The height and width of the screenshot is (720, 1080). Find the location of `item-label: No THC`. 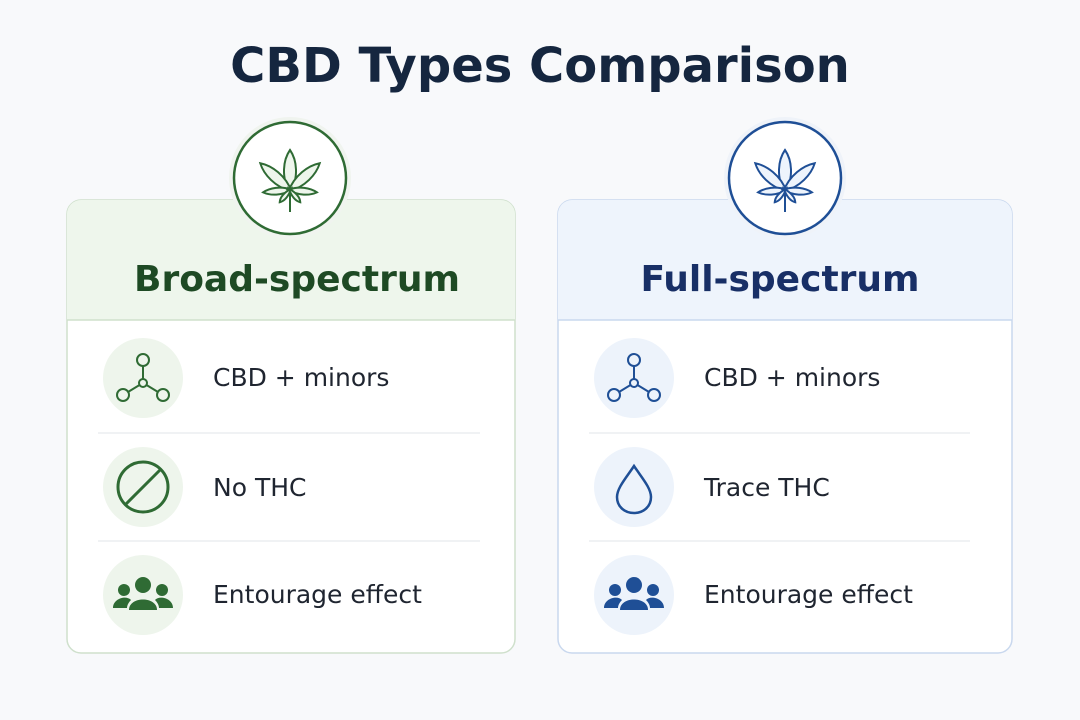

item-label: No THC is located at coordinates (259, 487).